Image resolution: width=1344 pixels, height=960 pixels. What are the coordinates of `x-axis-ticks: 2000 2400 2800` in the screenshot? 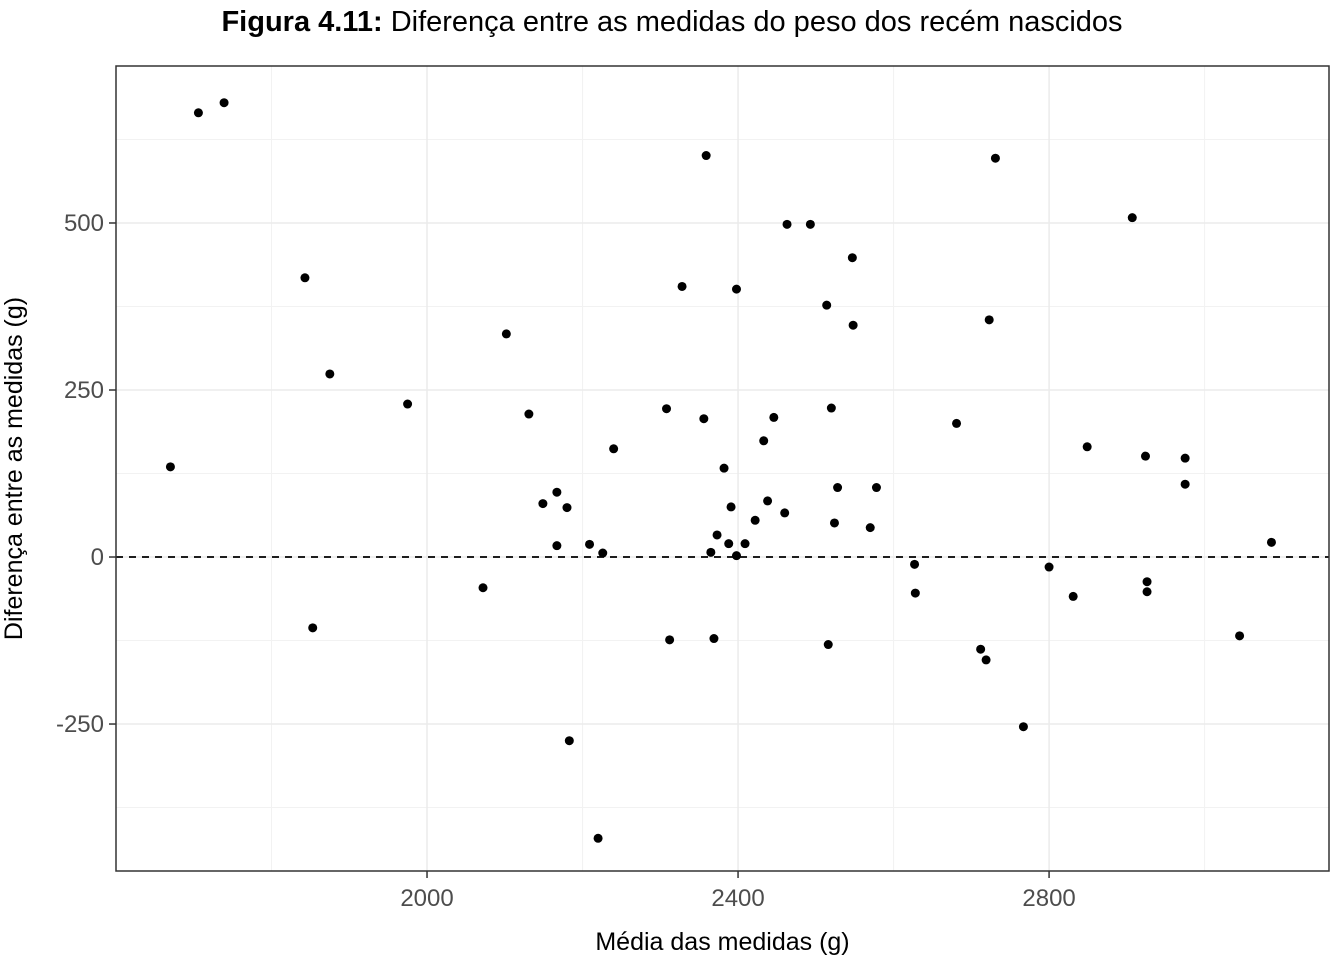 It's located at (738, 891).